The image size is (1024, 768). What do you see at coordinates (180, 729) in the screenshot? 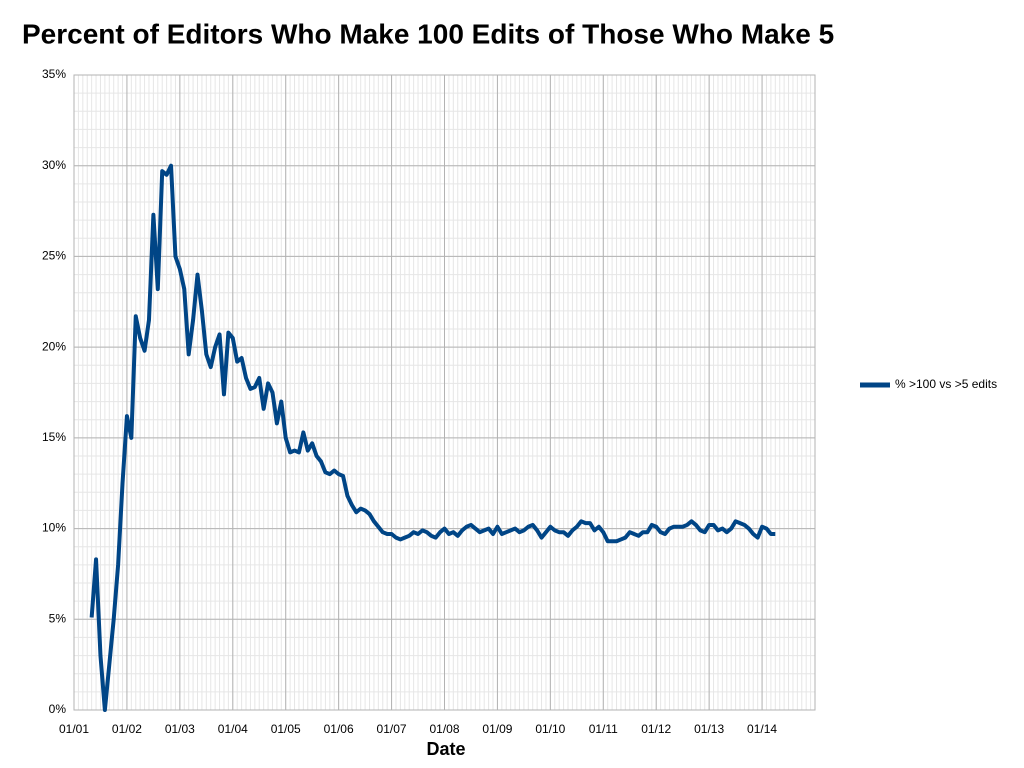
I see `x-tick-label: 01/03` at bounding box center [180, 729].